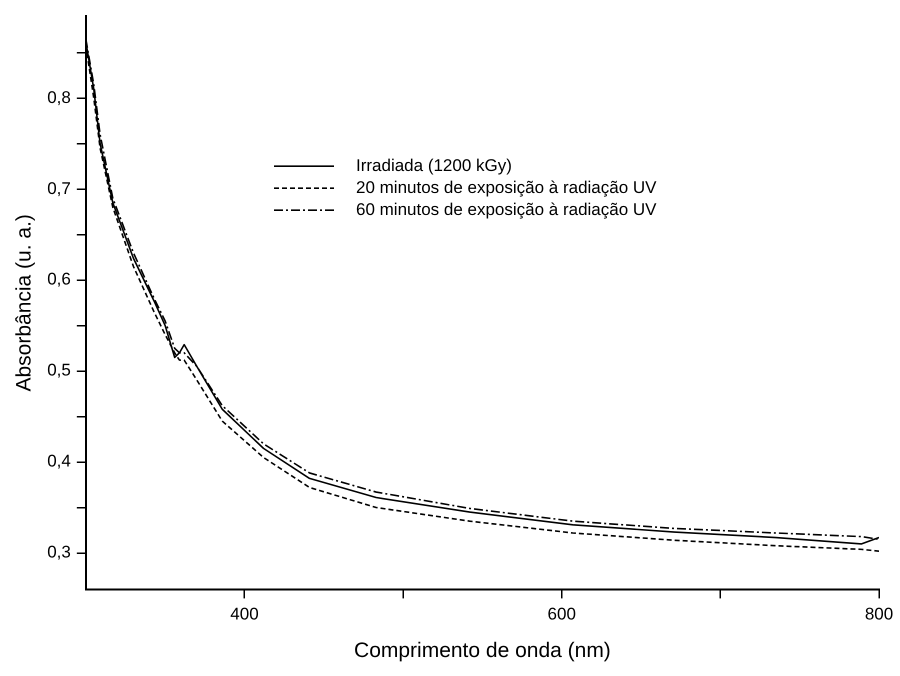  Describe the element at coordinates (59, 97) in the screenshot. I see `y-tick-label: 0,8` at that location.